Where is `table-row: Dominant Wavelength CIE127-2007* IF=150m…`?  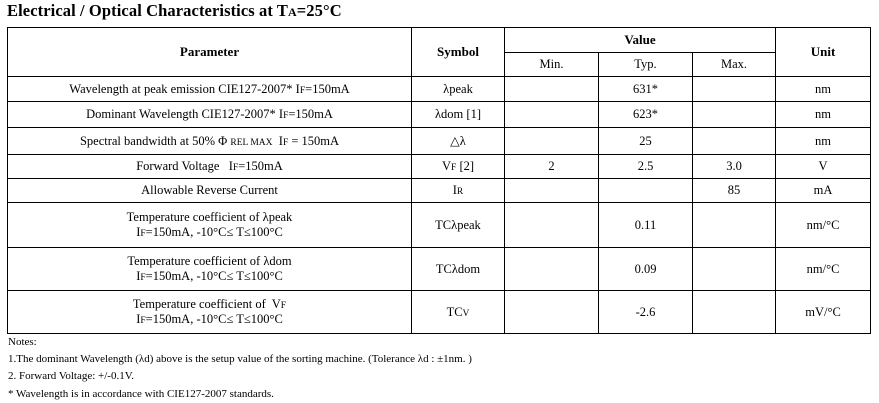 table-row: Dominant Wavelength CIE127-2007* IF=150m… is located at coordinates (439, 114).